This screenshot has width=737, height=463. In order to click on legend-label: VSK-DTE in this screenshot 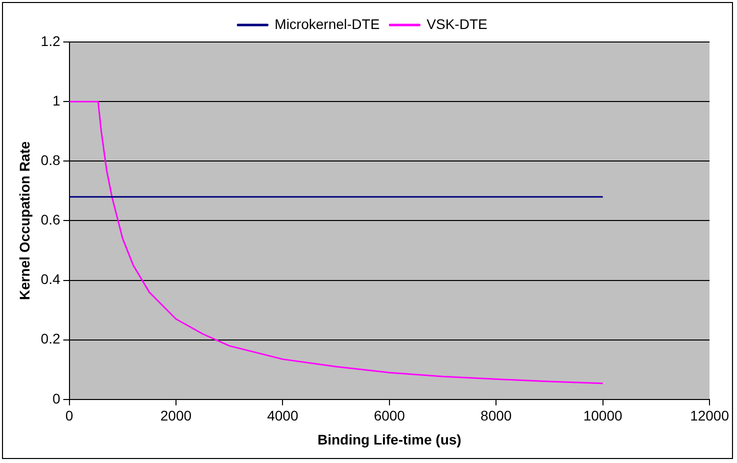, I will do `click(457, 24)`.